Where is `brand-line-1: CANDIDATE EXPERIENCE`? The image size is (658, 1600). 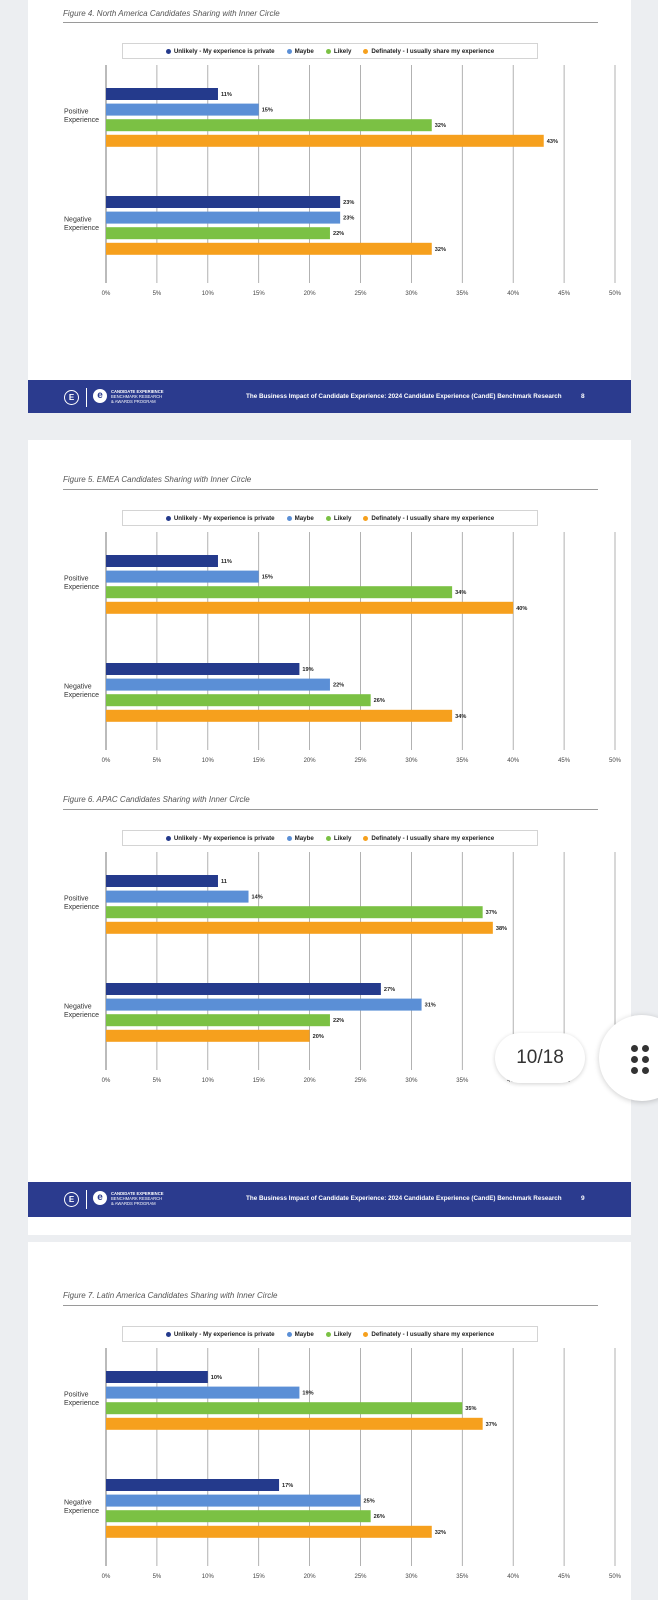 brand-line-1: CANDIDATE EXPERIENCE is located at coordinates (137, 391).